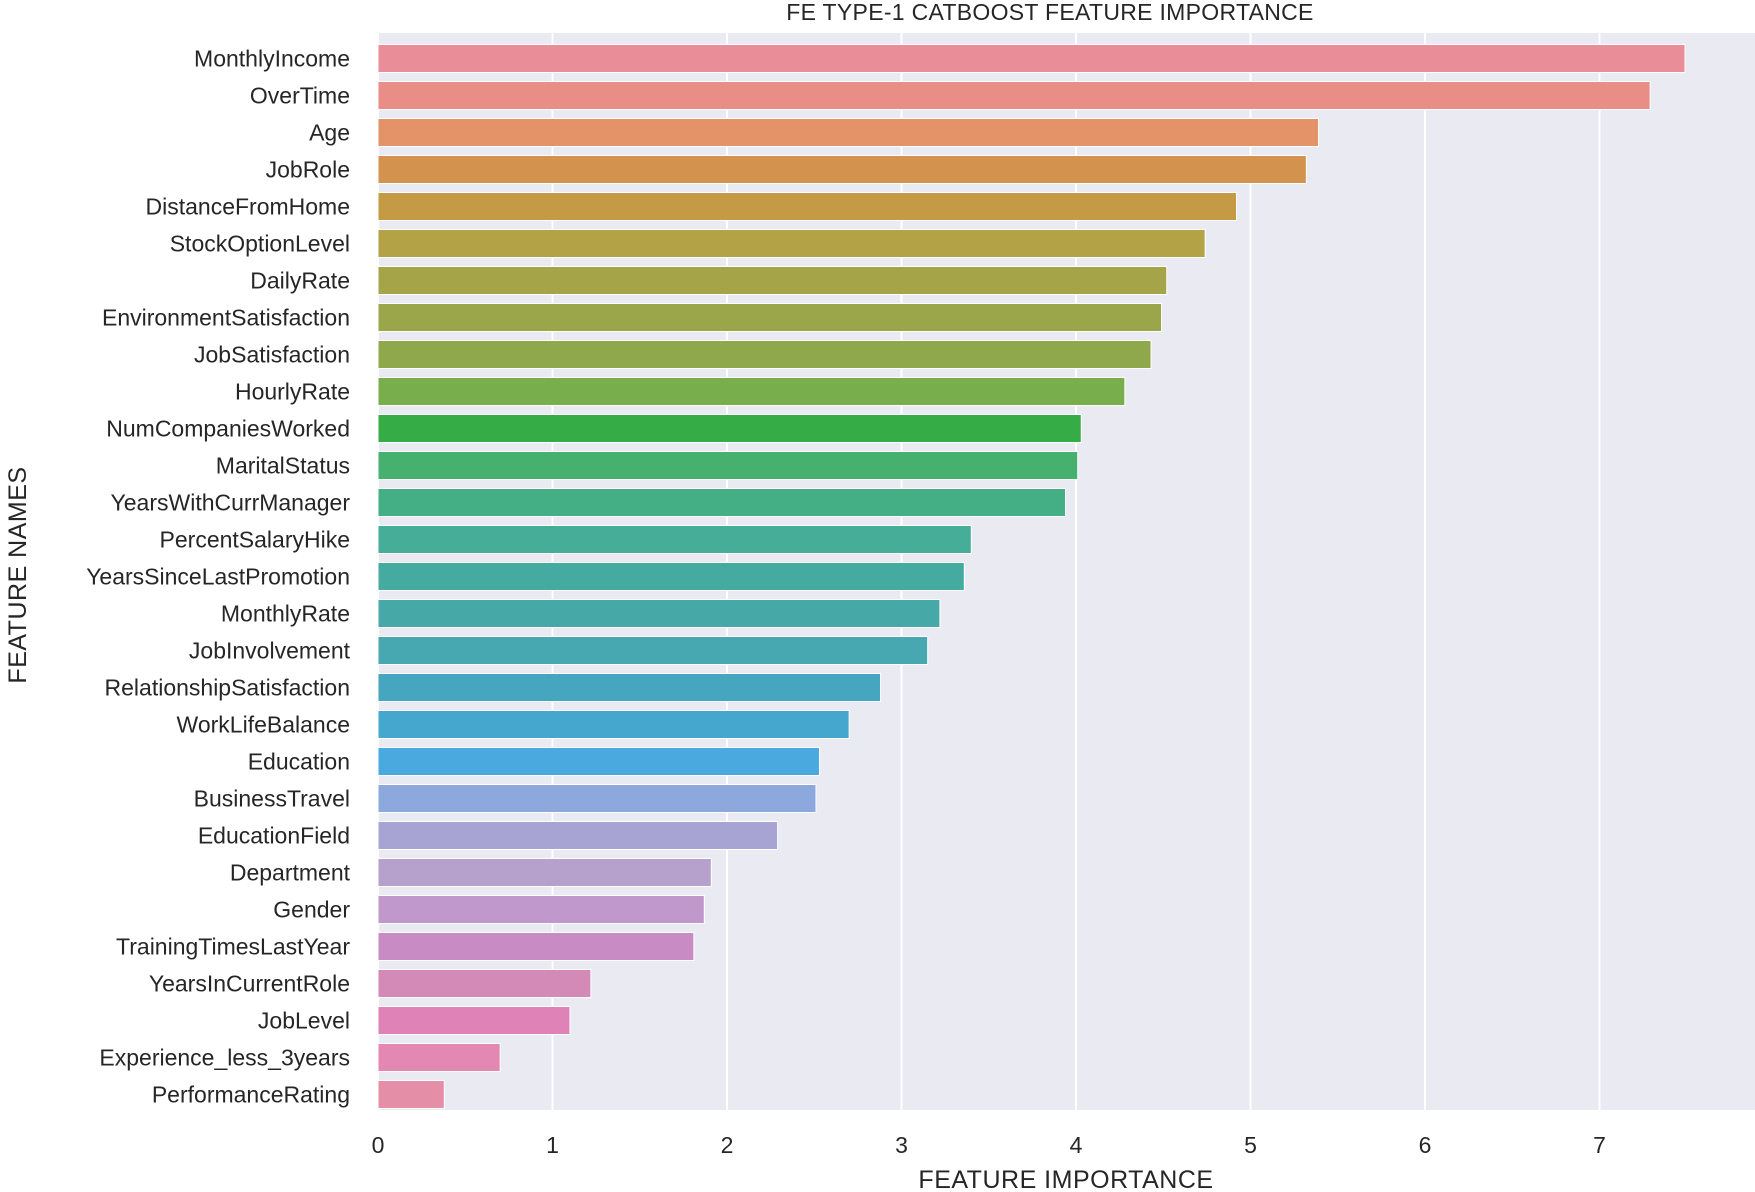  I want to click on category-label: MaritalStatus, so click(283, 466).